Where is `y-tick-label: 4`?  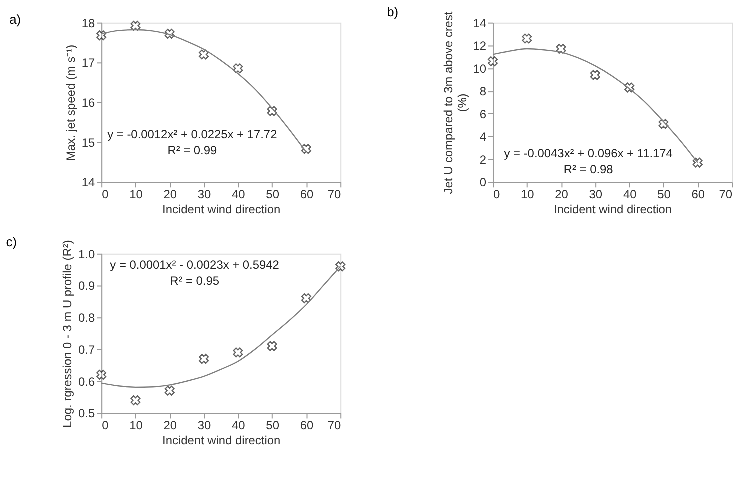
y-tick-label: 4 is located at coordinates (483, 137).